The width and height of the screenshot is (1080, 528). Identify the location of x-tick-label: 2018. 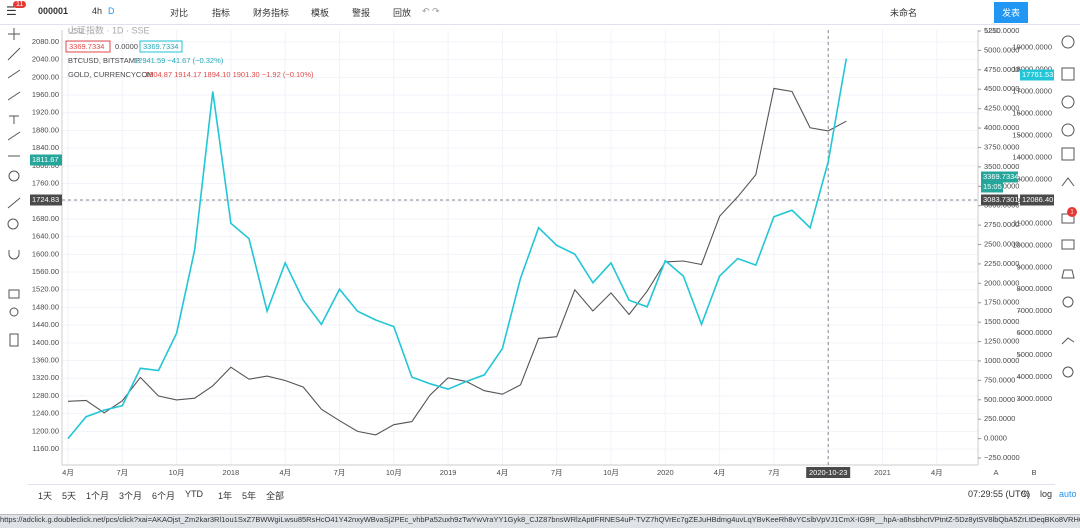
(231, 472).